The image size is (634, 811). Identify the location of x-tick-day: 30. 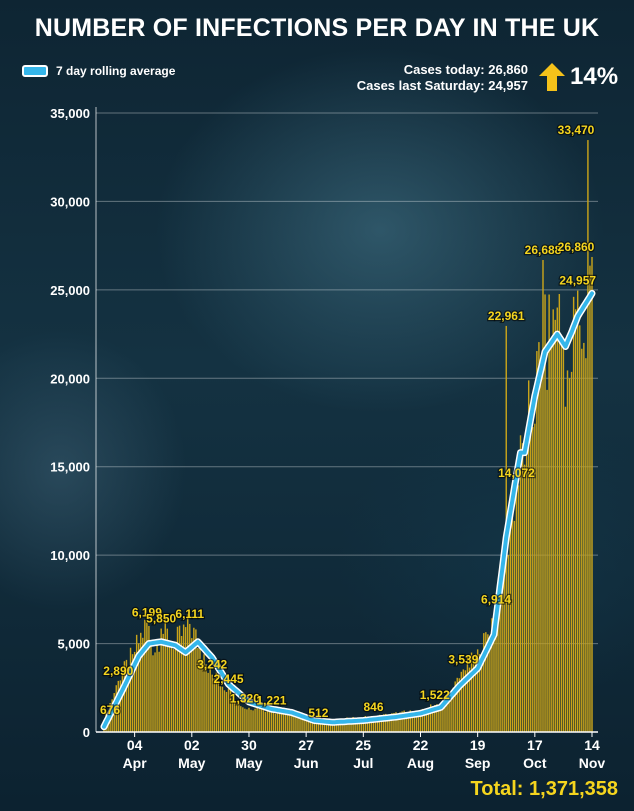
(249, 745).